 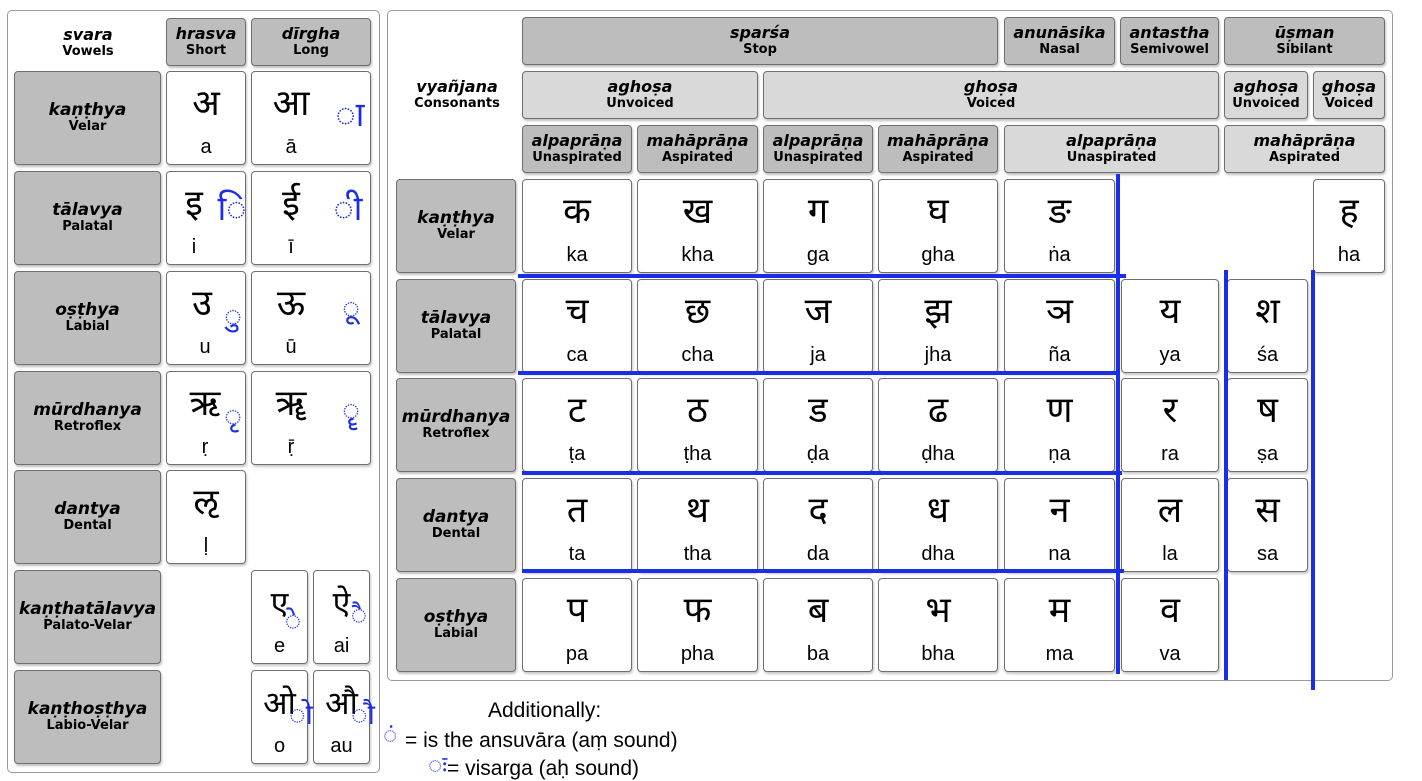 What do you see at coordinates (1059, 255) in the screenshot?
I see `transliteration: ṅa` at bounding box center [1059, 255].